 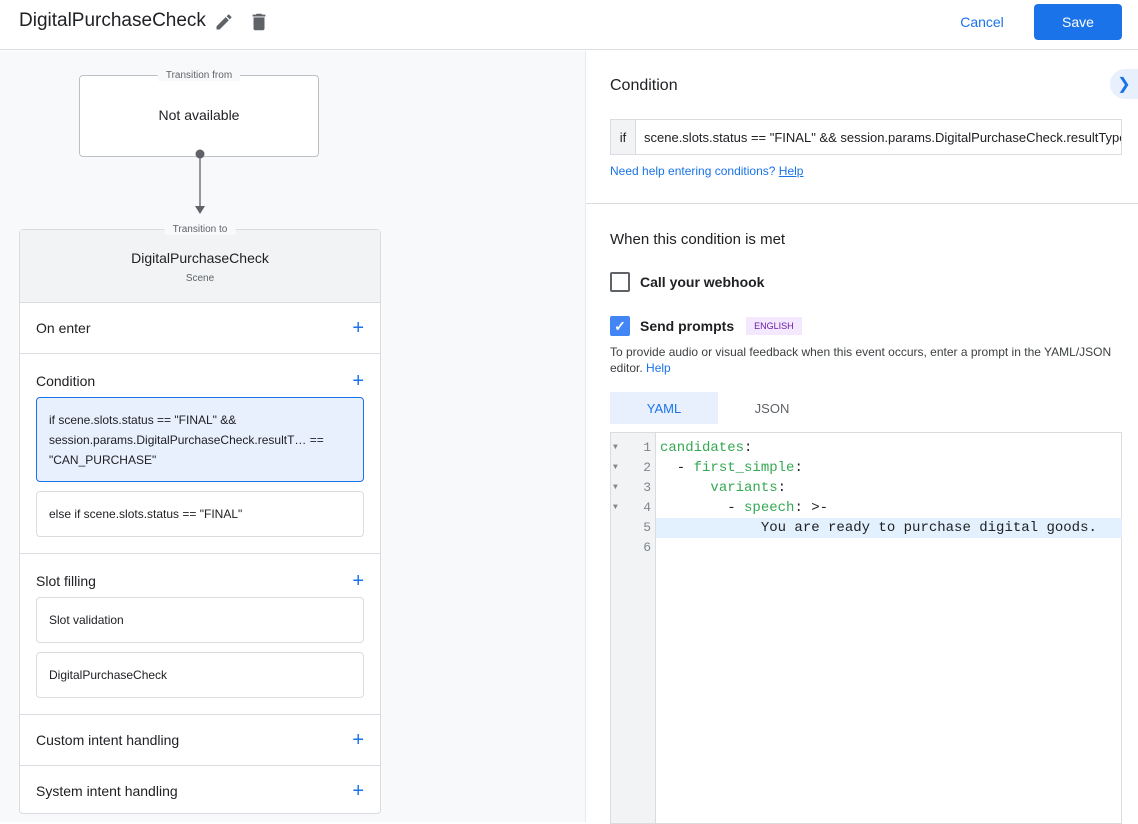 What do you see at coordinates (200, 740) in the screenshot?
I see `section-custom-intent: Custom intent handling +` at bounding box center [200, 740].